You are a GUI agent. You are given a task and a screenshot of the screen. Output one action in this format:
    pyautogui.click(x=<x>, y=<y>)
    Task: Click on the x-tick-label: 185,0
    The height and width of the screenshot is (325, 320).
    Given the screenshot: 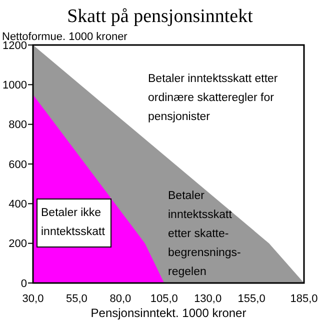 What is the action you would take?
    pyautogui.click(x=304, y=299)
    